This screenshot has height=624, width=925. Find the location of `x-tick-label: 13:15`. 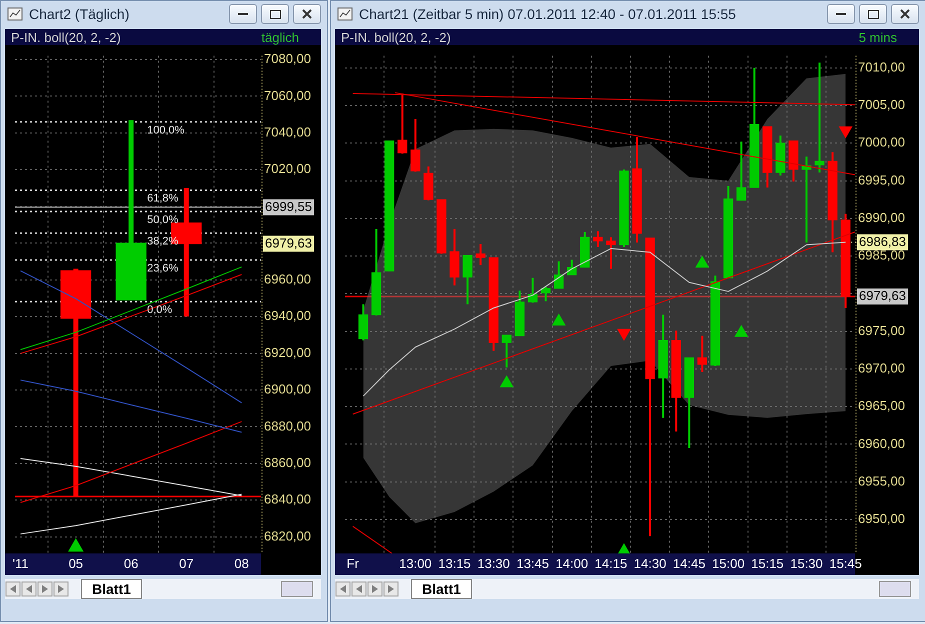

x-tick-label: 13:15 is located at coordinates (454, 563).